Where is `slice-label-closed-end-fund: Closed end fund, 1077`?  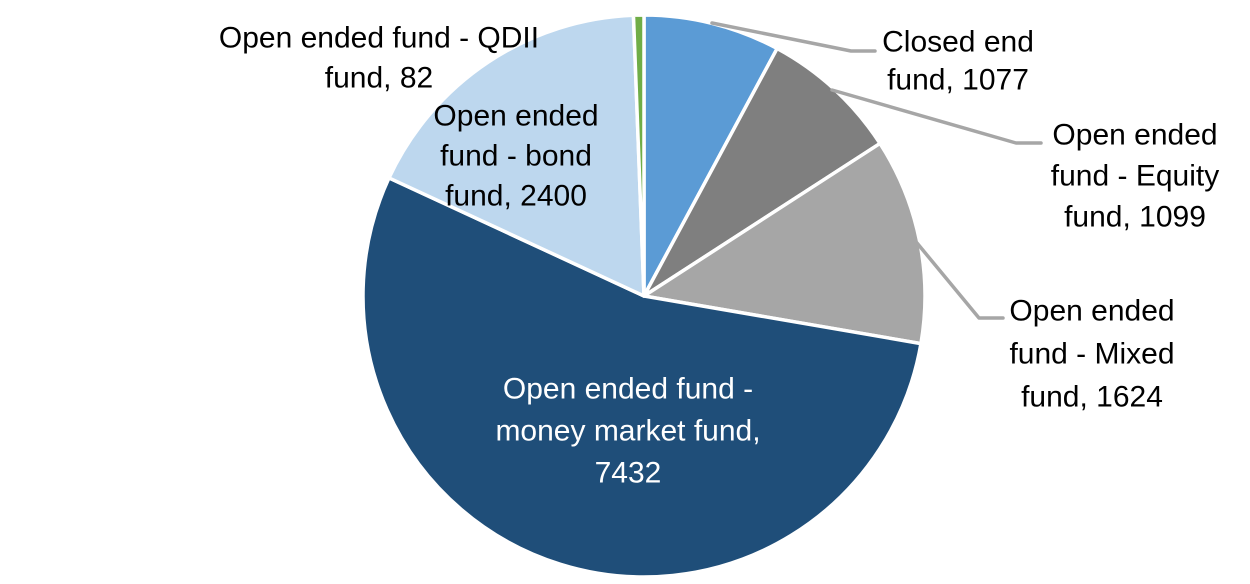 slice-label-closed-end-fund: Closed end fund, 1077 is located at coordinates (958, 61).